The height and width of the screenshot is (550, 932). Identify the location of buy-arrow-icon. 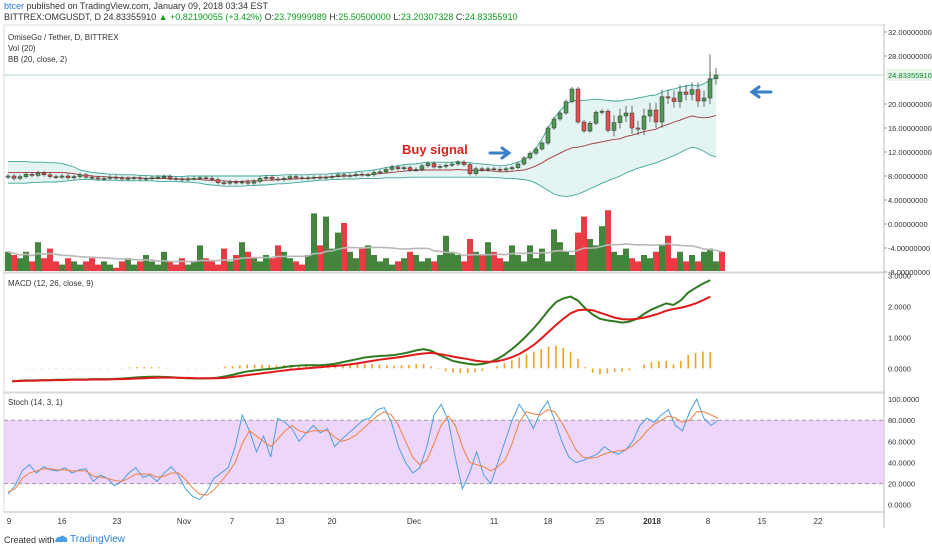
(500, 153).